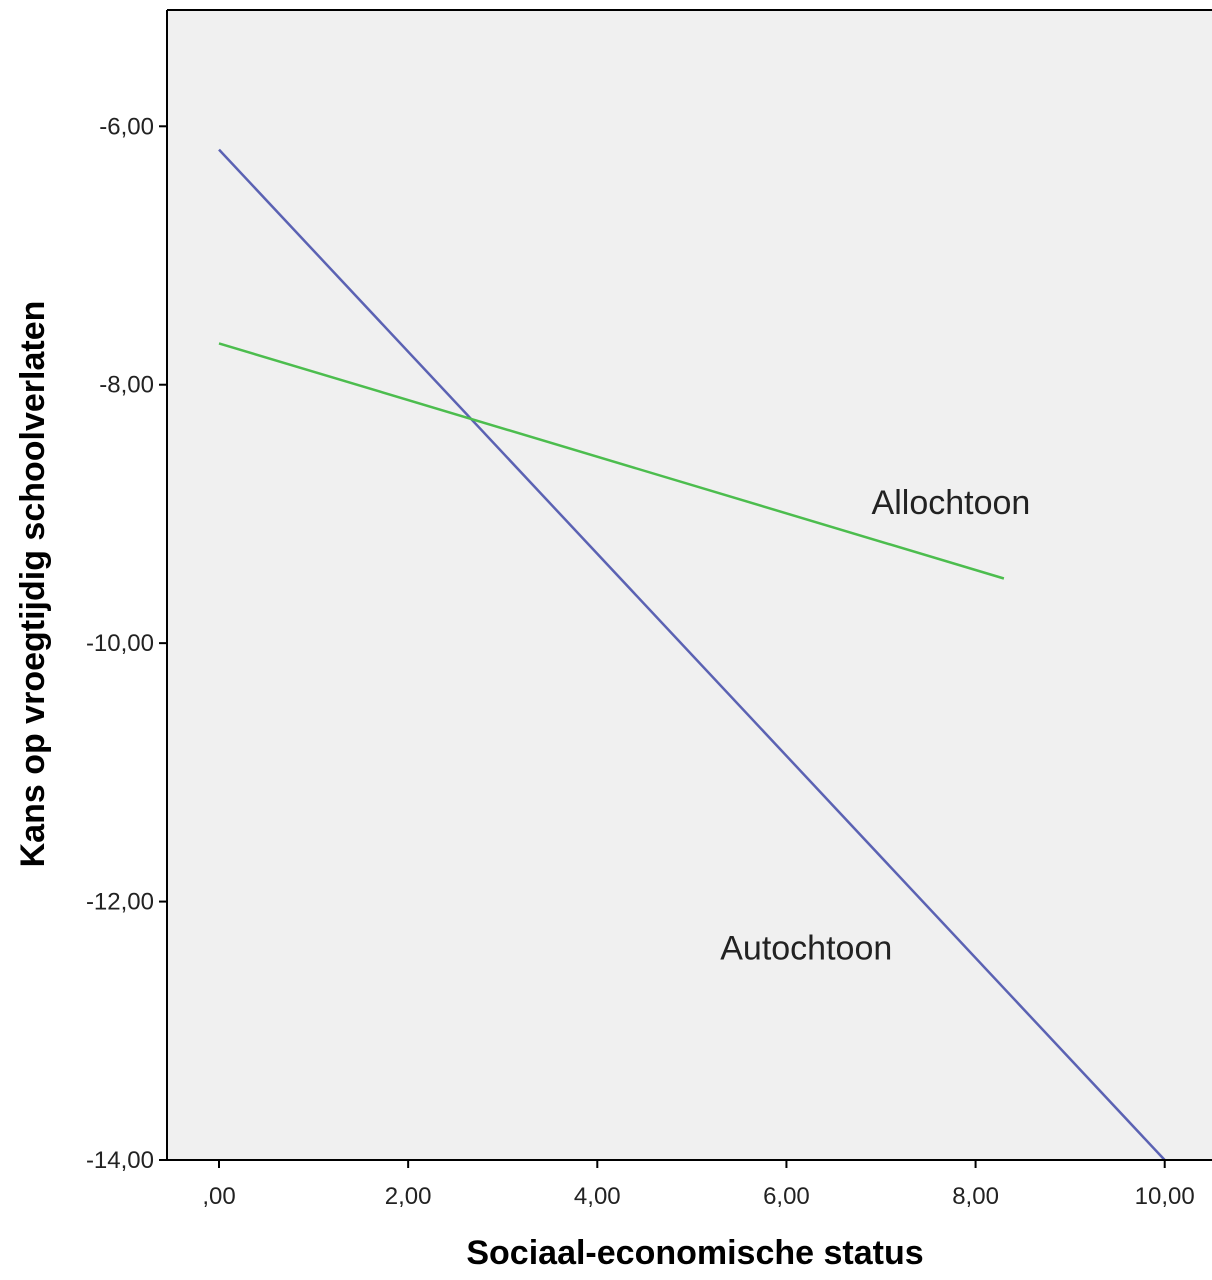  Describe the element at coordinates (33, 584) in the screenshot. I see `y-axis-title: Kans op vroegtijdig schoolverlaten` at that location.